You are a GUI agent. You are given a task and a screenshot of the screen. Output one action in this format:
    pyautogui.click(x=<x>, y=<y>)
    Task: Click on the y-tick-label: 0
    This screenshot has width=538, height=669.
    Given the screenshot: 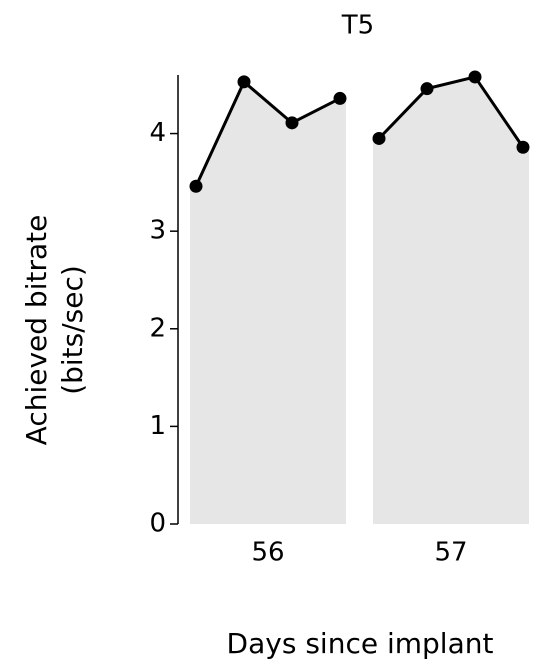 What is the action you would take?
    pyautogui.click(x=157, y=524)
    